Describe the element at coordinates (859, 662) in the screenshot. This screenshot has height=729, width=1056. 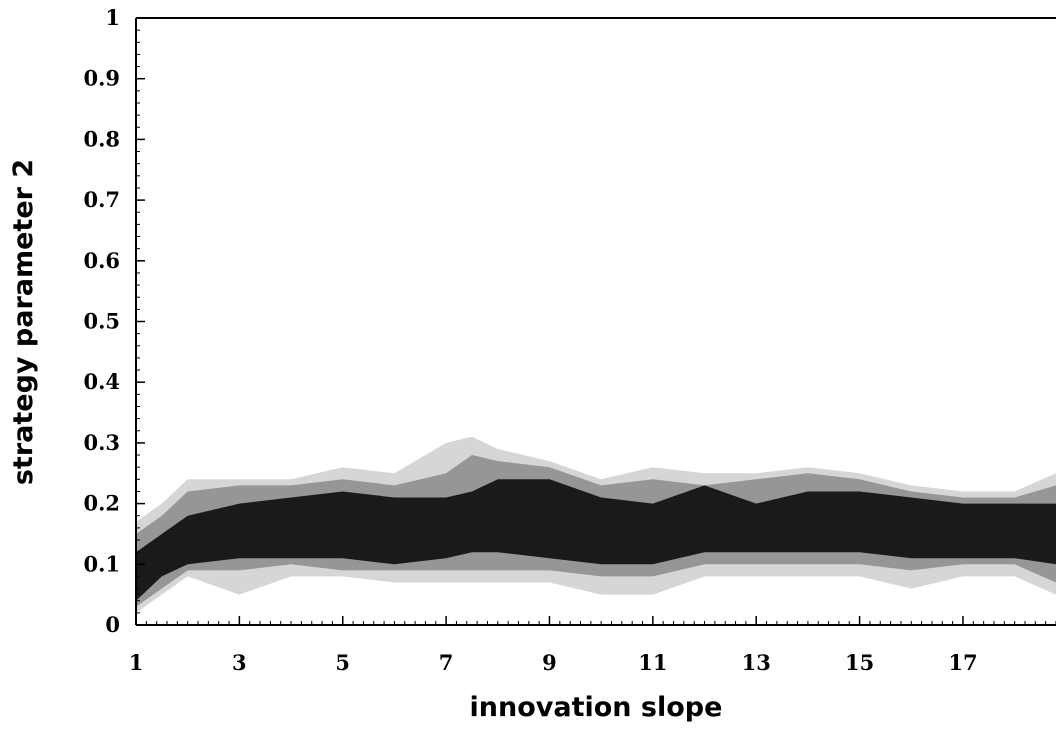
I see `x-tick-label: 15` at that location.